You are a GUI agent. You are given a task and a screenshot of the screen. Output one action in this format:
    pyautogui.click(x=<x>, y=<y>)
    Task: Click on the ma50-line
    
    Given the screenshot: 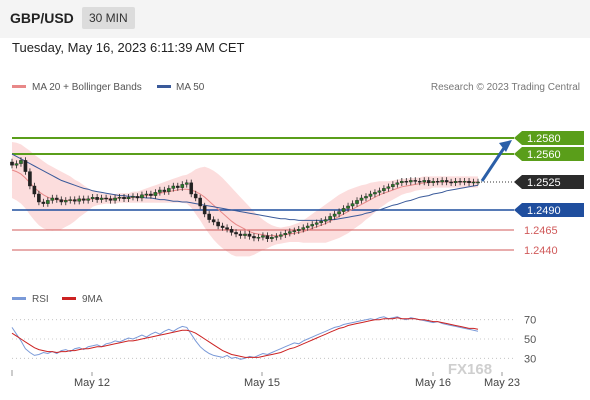 What is the action you would take?
    pyautogui.click(x=245, y=187)
    